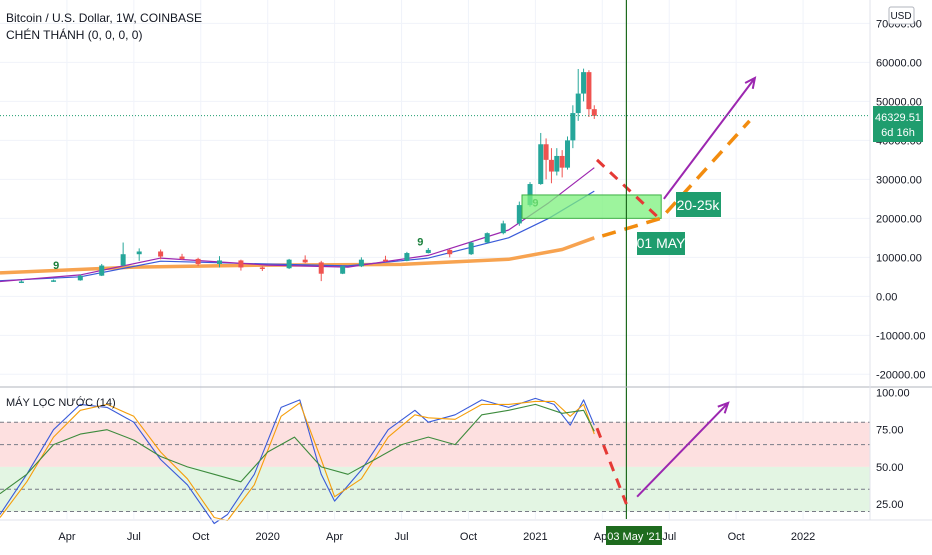 This screenshot has width=932, height=555. I want to click on zone-label-tag: 20-25k, so click(698, 204).